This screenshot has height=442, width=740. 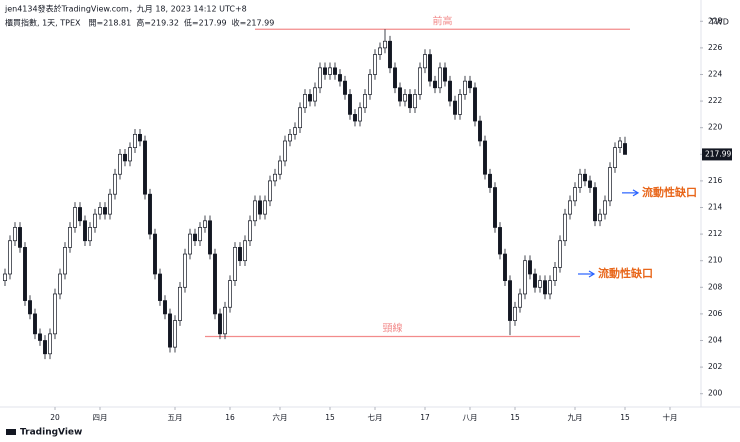 What do you see at coordinates (718, 153) in the screenshot?
I see `price-tag-label: 217.99` at bounding box center [718, 153].